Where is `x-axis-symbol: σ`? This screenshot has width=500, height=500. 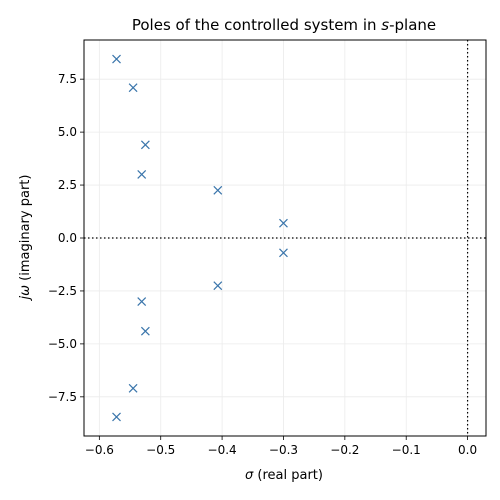 x-axis-symbol: σ is located at coordinates (249, 475).